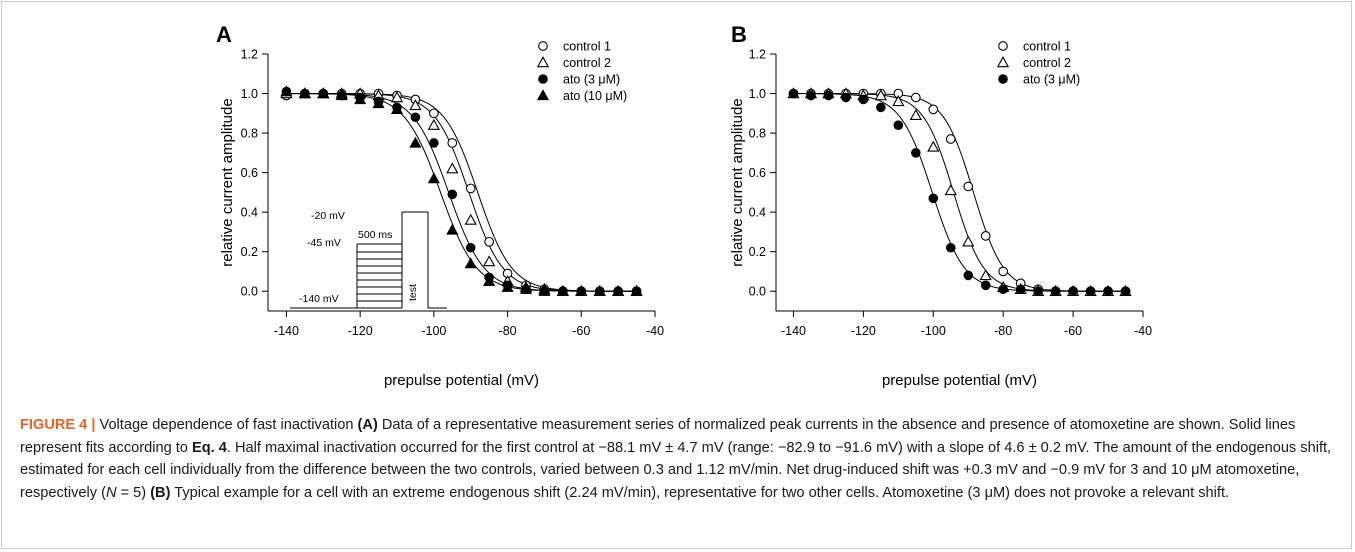 Image resolution: width=1355 pixels, height=552 pixels. I want to click on protocol-label-top: -20 mV, so click(328, 216).